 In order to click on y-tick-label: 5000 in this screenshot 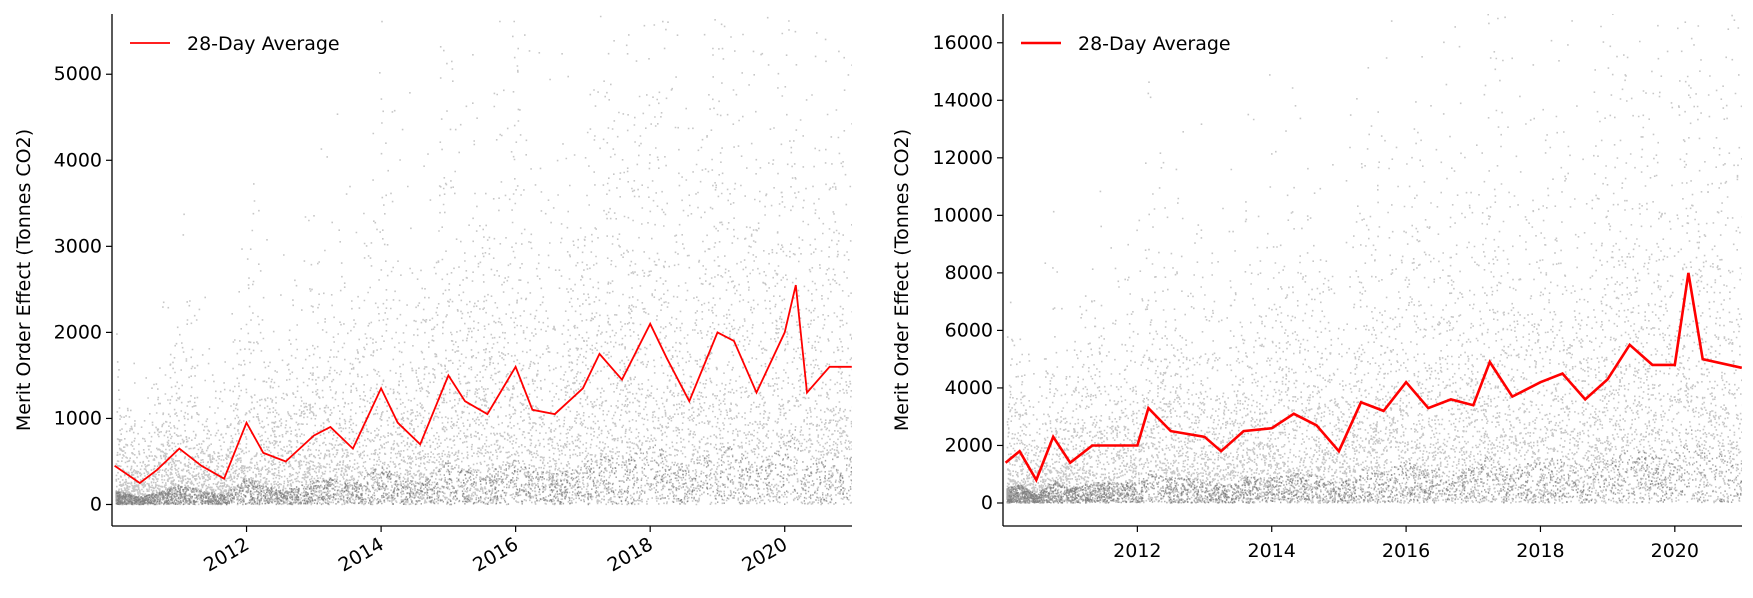, I will do `click(78, 74)`.